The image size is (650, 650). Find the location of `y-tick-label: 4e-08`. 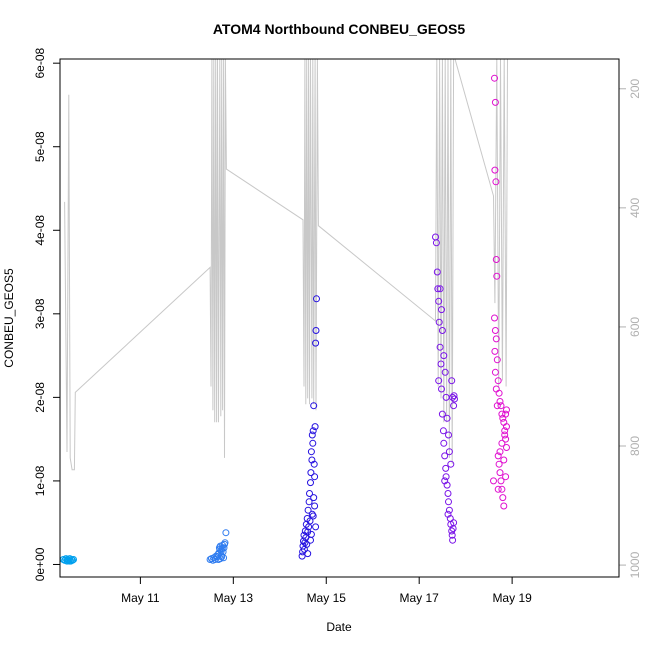

y-tick-label: 4e-08 is located at coordinates (40, 230).